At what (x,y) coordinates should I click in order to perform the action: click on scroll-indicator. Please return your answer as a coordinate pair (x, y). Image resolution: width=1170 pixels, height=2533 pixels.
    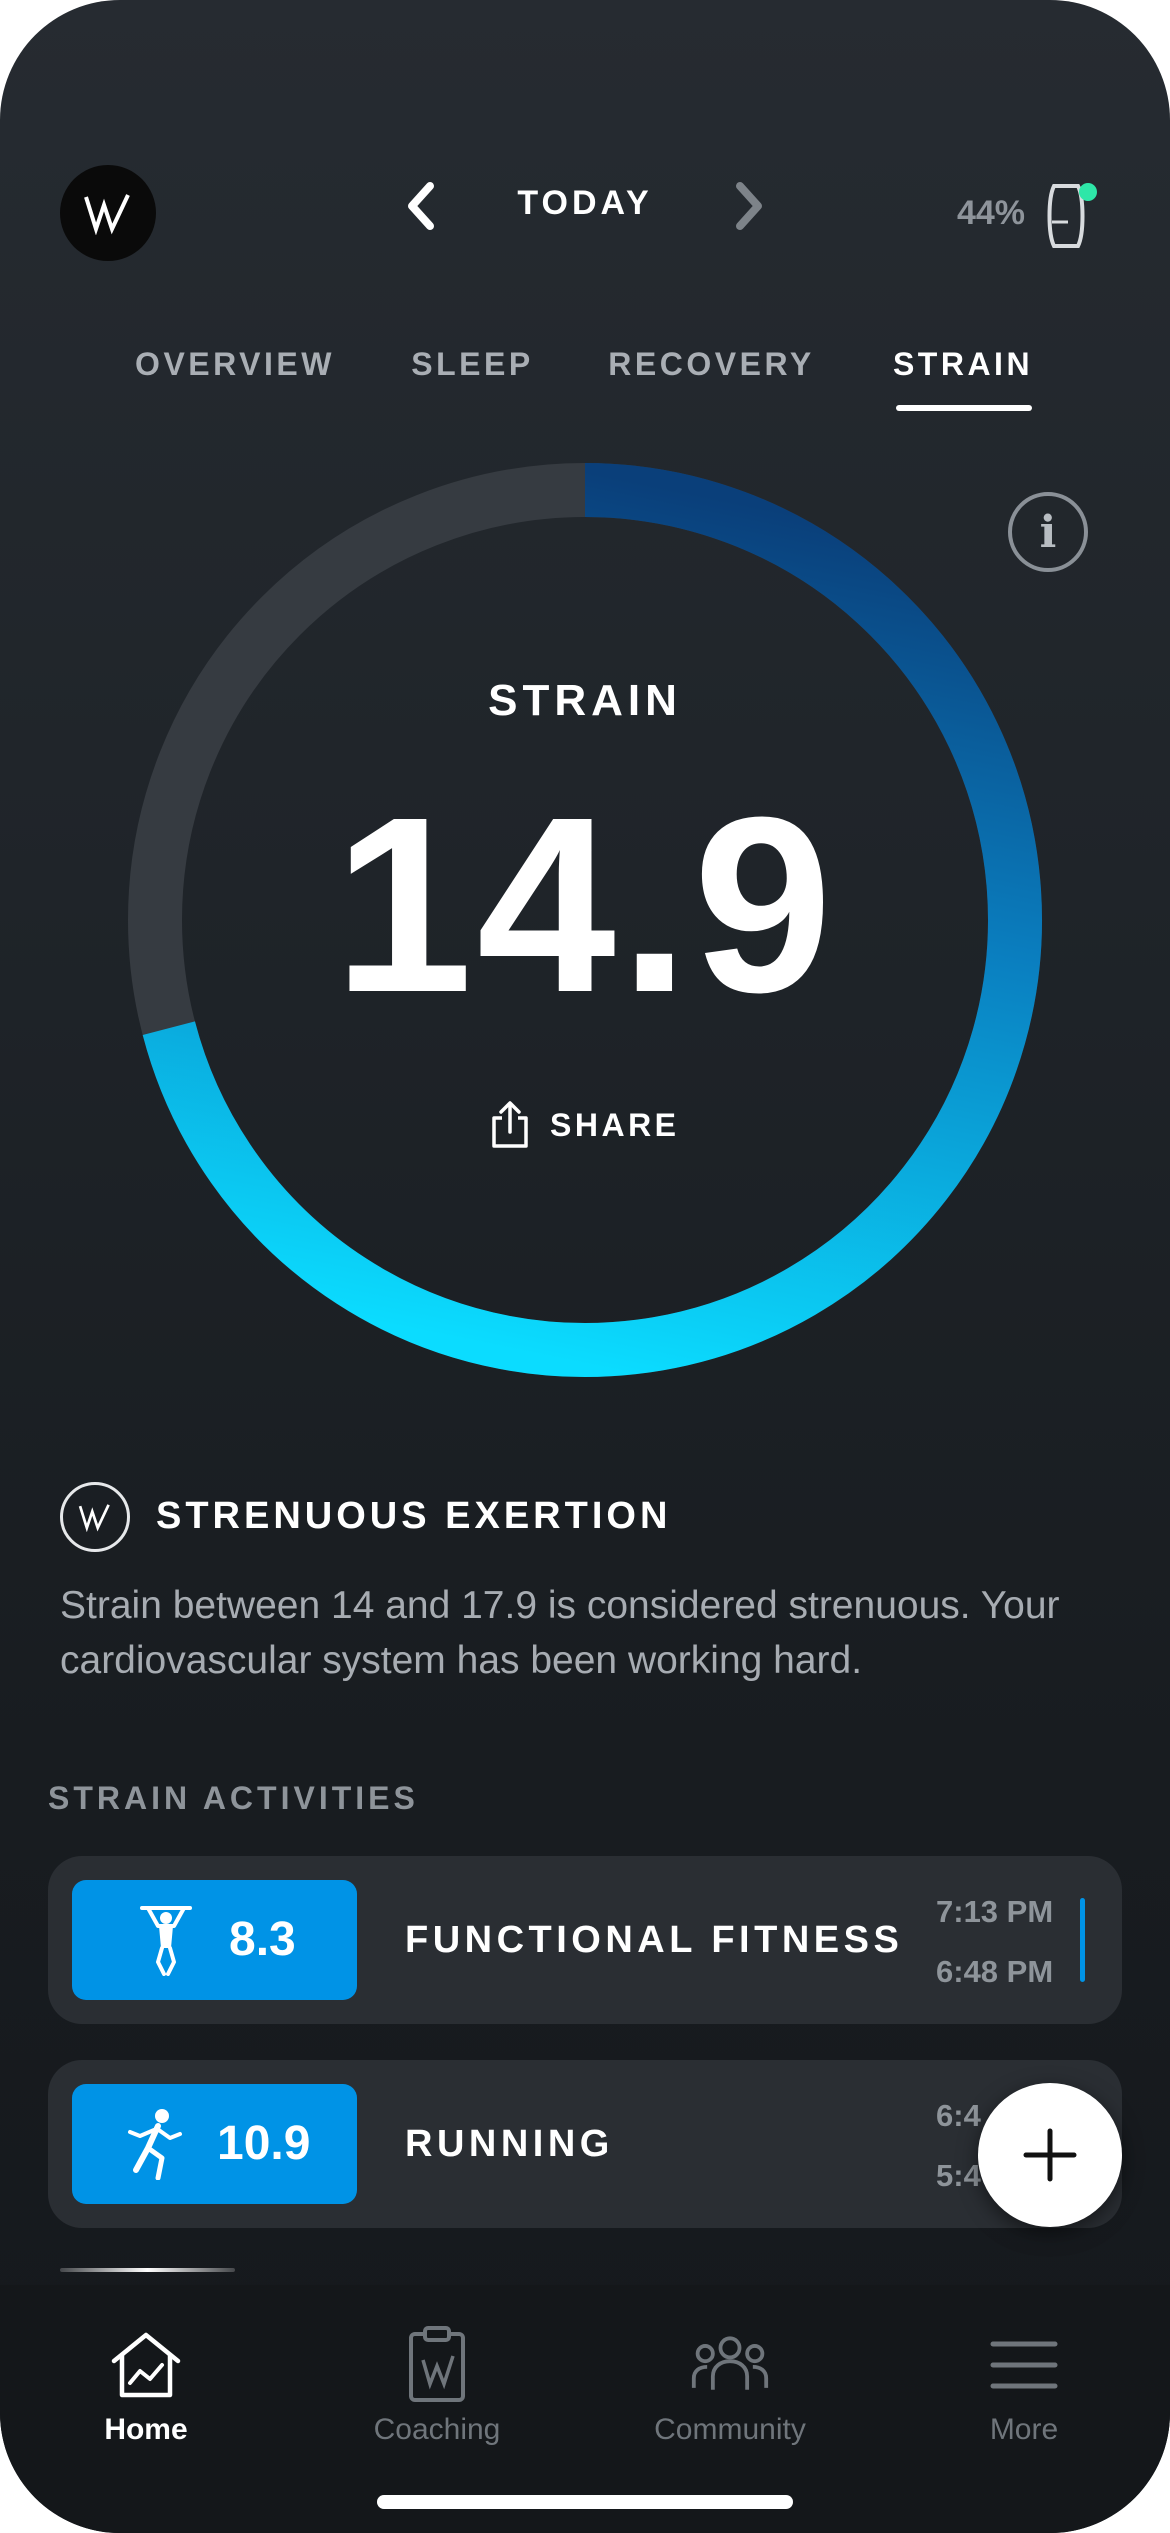
    Looking at the image, I should click on (147, 2270).